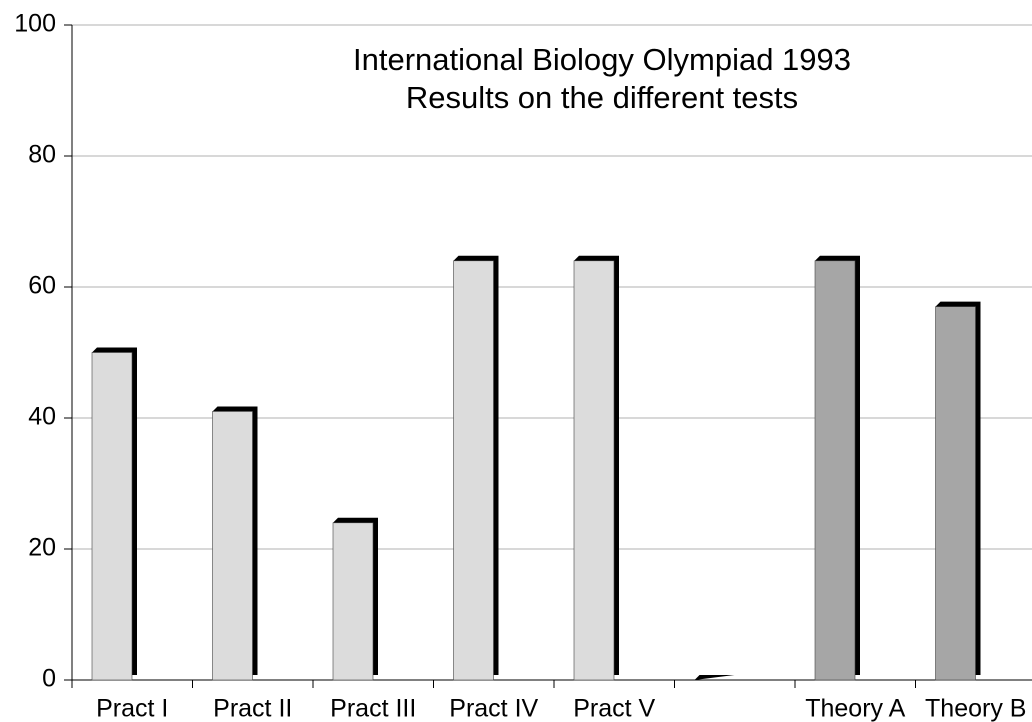  I want to click on y-tick-label: 20, so click(42, 548).